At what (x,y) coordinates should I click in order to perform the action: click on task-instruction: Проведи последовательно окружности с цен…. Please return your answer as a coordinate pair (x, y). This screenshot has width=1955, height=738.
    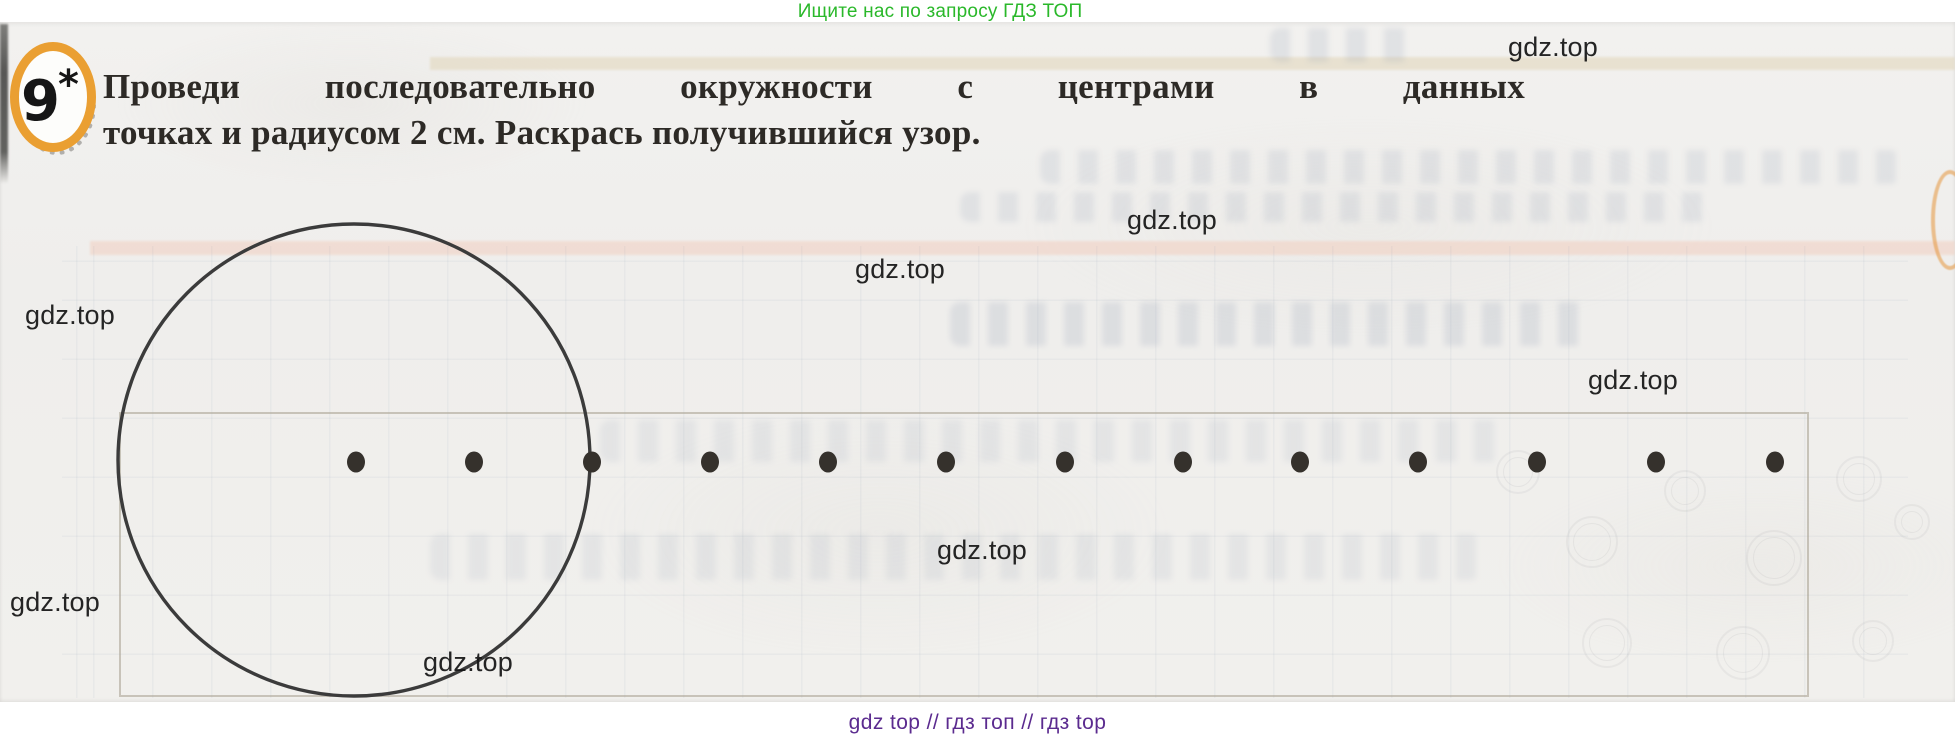
    Looking at the image, I should click on (814, 110).